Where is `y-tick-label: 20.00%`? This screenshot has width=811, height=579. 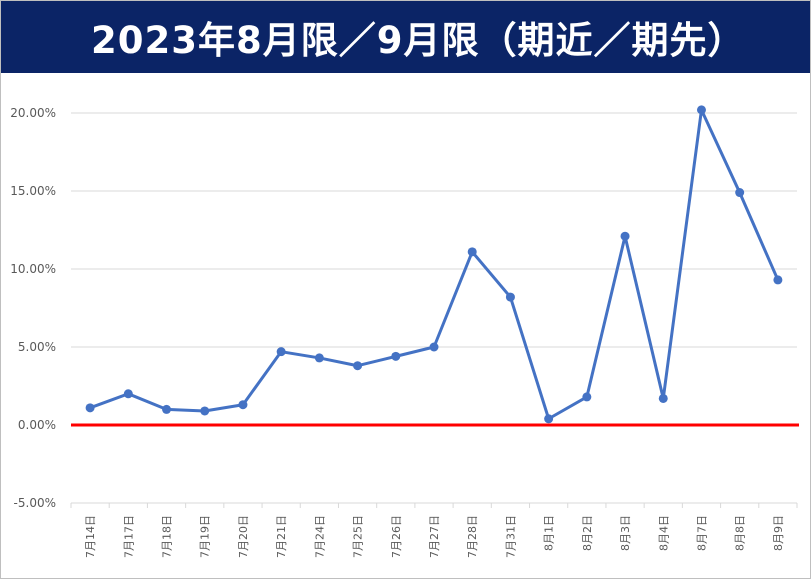
y-tick-label: 20.00% is located at coordinates (33, 113).